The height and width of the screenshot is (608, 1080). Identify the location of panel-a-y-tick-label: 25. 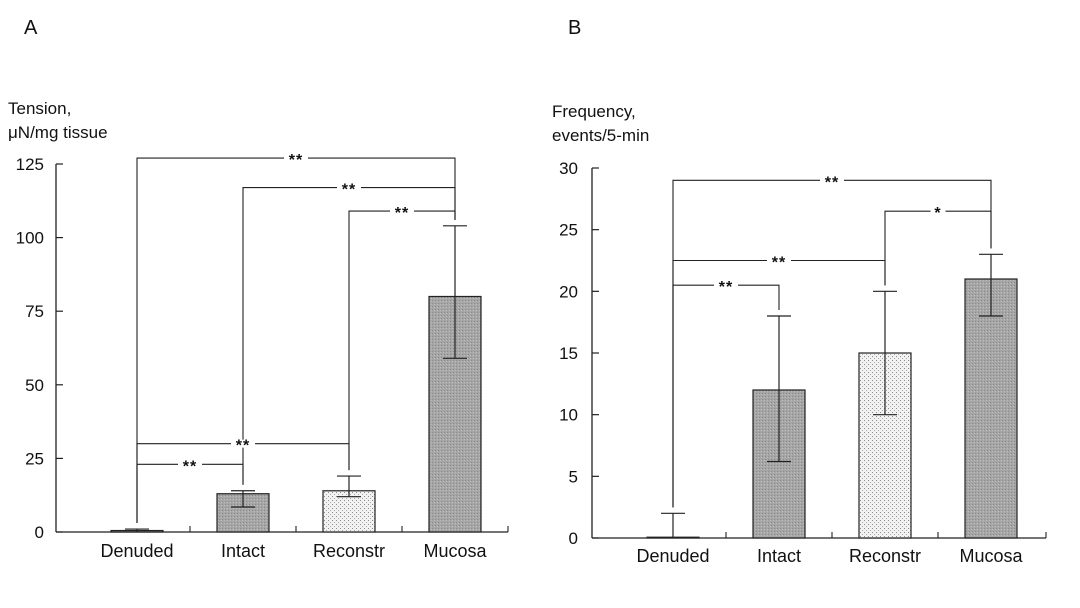
(34, 458).